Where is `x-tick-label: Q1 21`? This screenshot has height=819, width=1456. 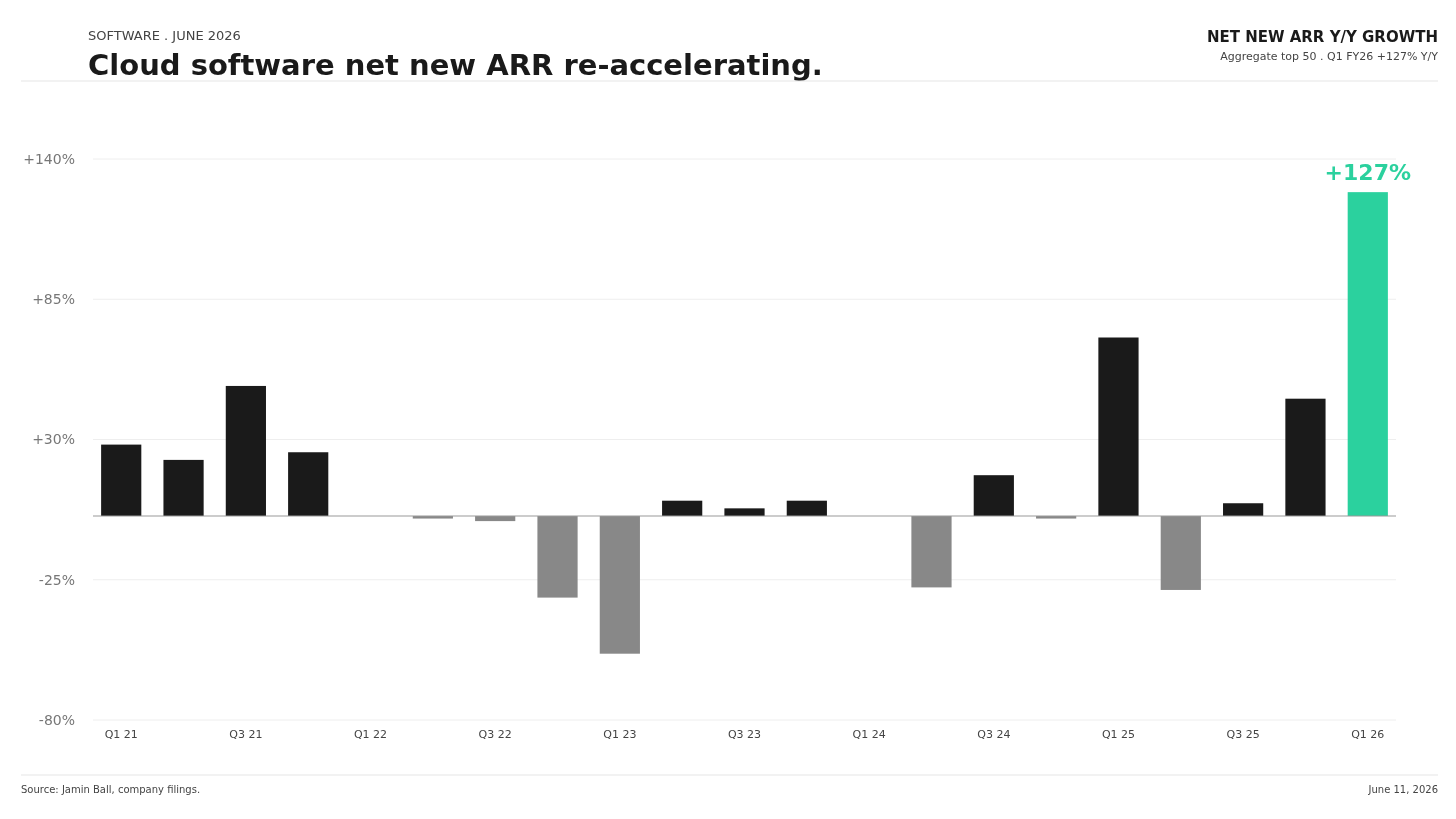
x-tick-label: Q1 21 is located at coordinates (121, 734).